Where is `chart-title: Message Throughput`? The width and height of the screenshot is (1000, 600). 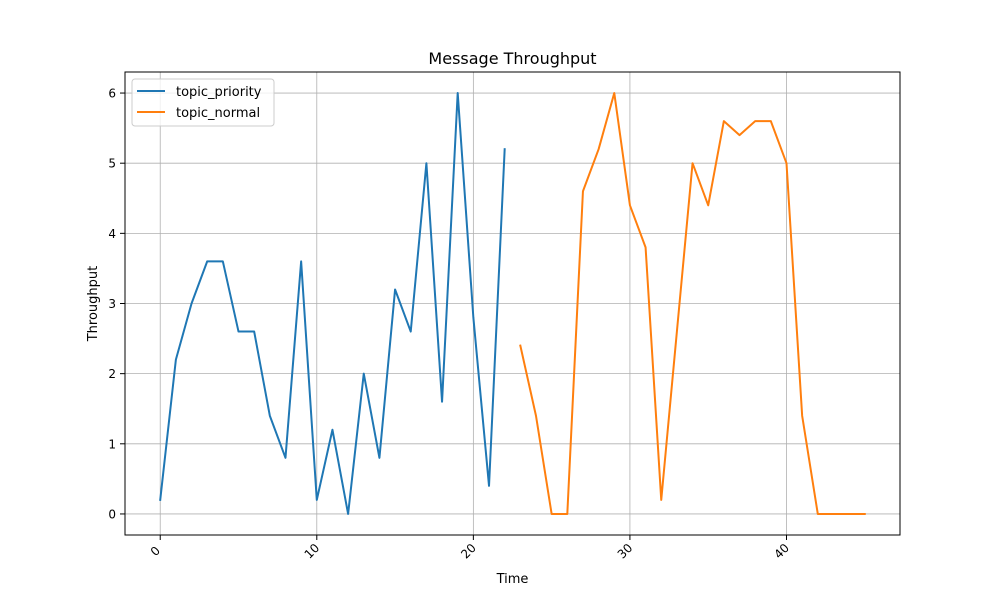 chart-title: Message Throughput is located at coordinates (512, 58).